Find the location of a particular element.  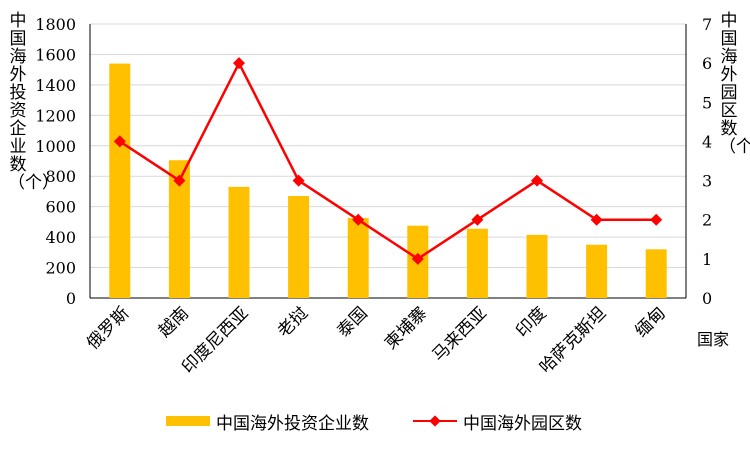

y-tick-label-right: 0 is located at coordinates (707, 298).